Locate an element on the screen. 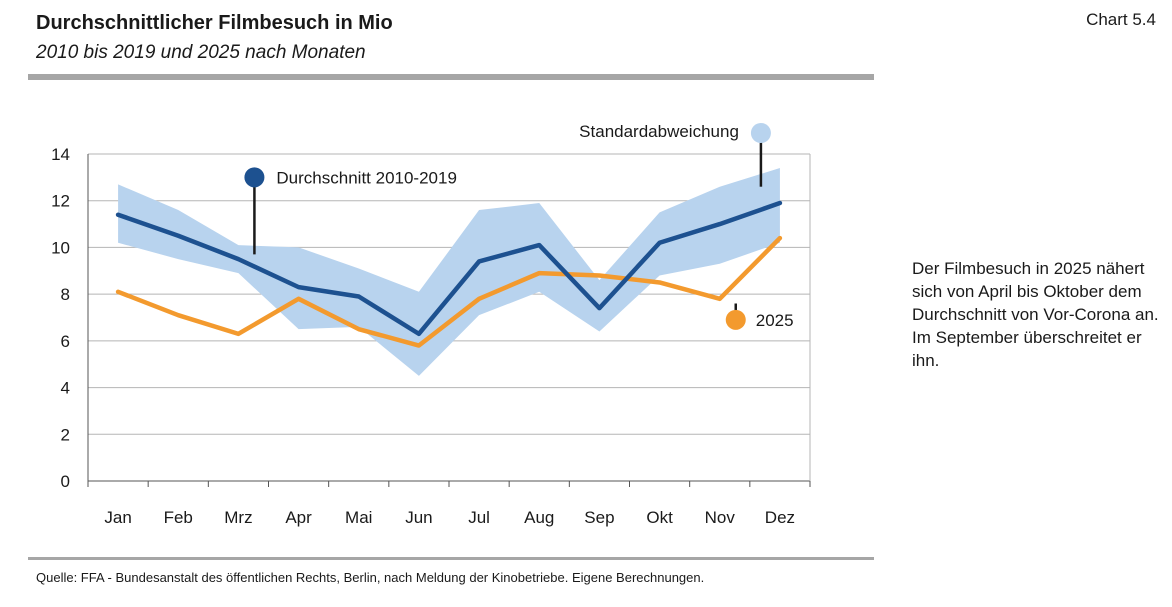 The height and width of the screenshot is (607, 1172). top-rule is located at coordinates (451, 77).